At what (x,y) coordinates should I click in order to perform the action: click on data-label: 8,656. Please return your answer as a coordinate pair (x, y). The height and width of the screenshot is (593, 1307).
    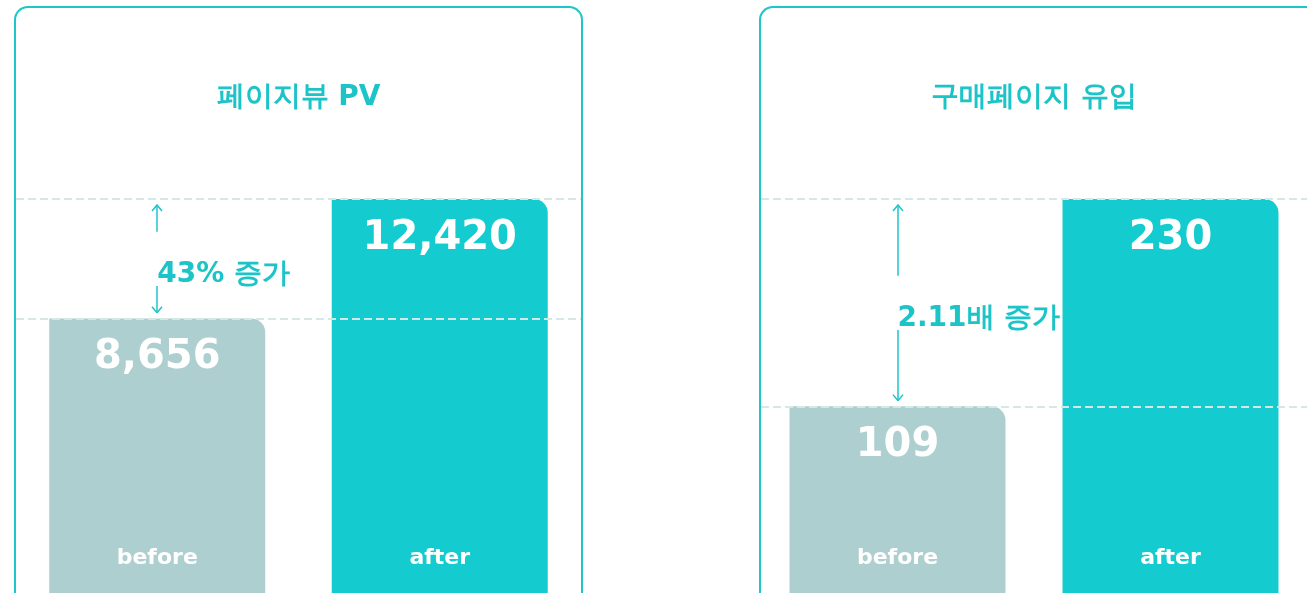
    Looking at the image, I should click on (157, 354).